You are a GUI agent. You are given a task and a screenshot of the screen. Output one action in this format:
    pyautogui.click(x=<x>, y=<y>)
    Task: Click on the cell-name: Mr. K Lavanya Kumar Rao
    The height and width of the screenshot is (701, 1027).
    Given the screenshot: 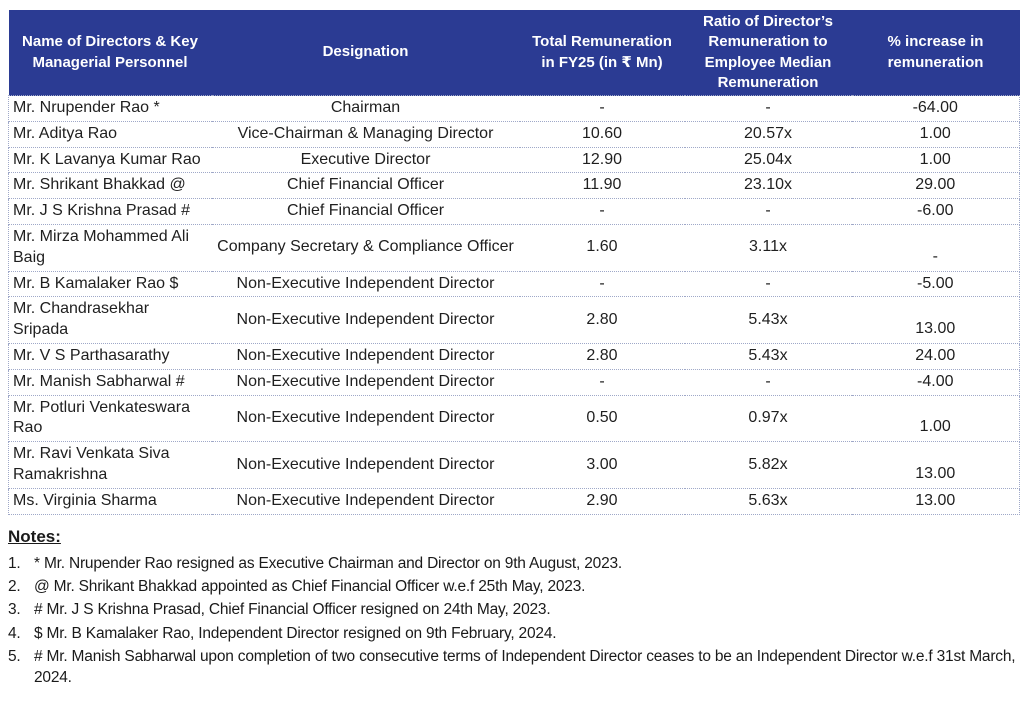 What is the action you would take?
    pyautogui.click(x=110, y=160)
    